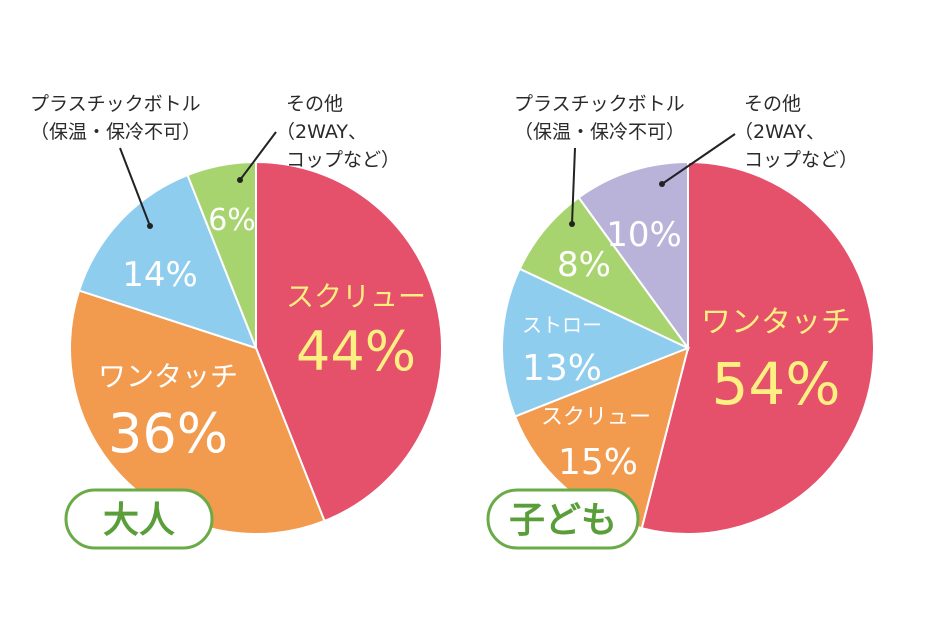  I want to click on callout-line-plastic-adult, so click(135, 187).